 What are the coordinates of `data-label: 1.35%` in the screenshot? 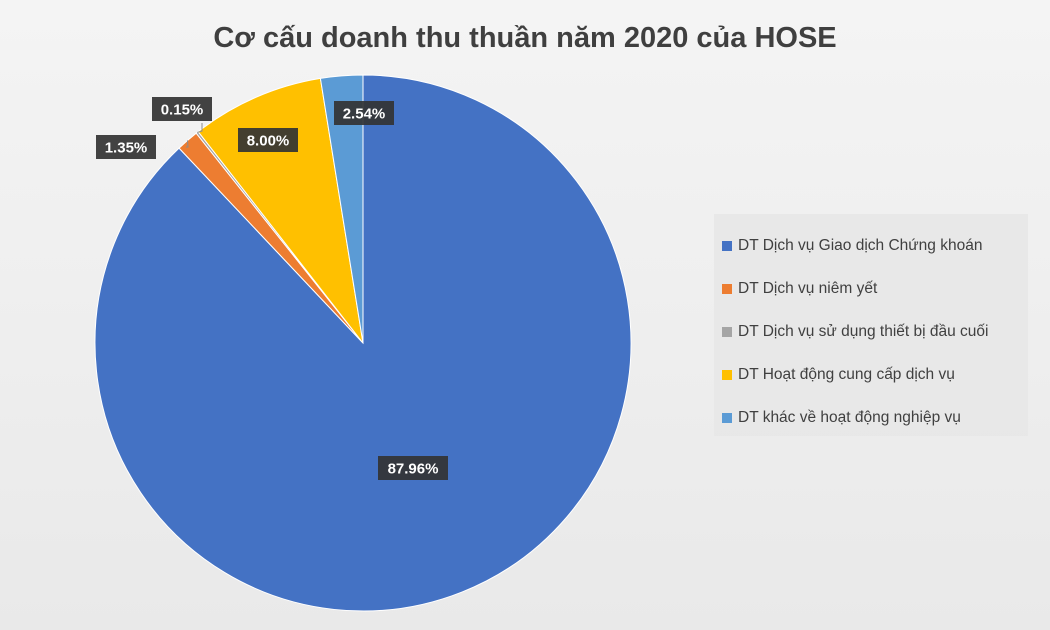 It's located at (126, 147).